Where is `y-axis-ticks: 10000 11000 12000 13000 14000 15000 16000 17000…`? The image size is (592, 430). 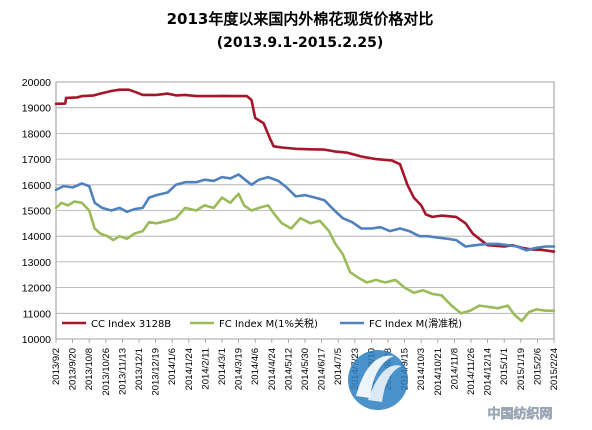
y-axis-ticks: 10000 11000 12000 13000 14000 15000 16000 17000… is located at coordinates (36, 211).